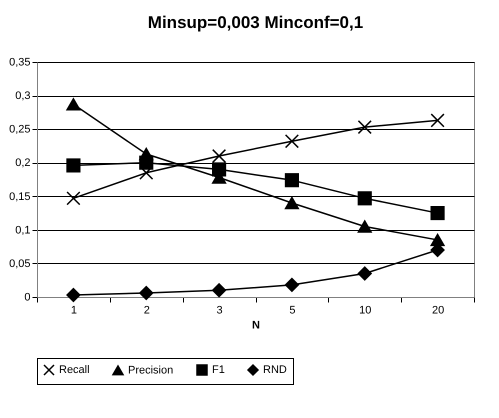 This screenshot has height=418, width=499. What do you see at coordinates (147, 310) in the screenshot?
I see `x-tick-label: 2` at bounding box center [147, 310].